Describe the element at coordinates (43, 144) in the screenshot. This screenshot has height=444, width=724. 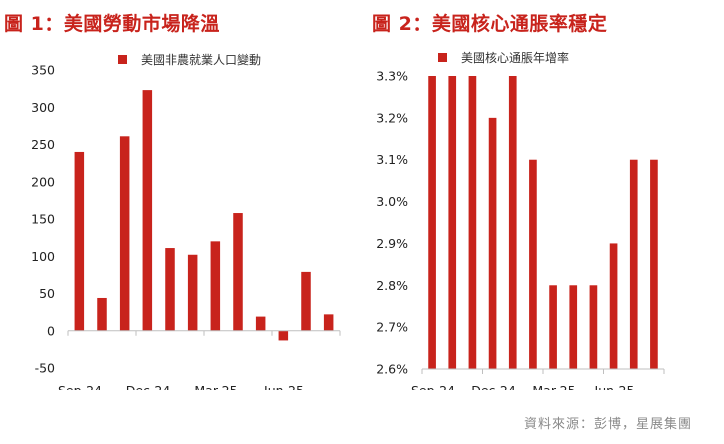
I see `y-tick-label: 250` at that location.